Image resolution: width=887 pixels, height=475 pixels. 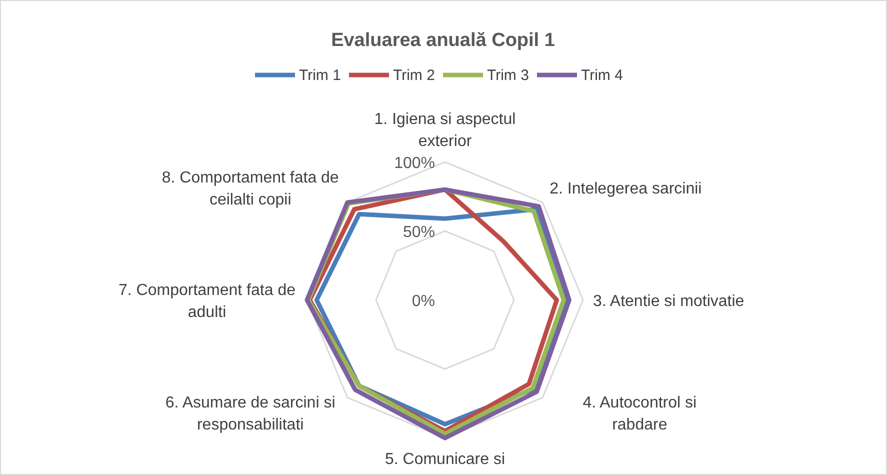 I want to click on spoke-label: 3. Atentie si motivatie, so click(x=668, y=301).